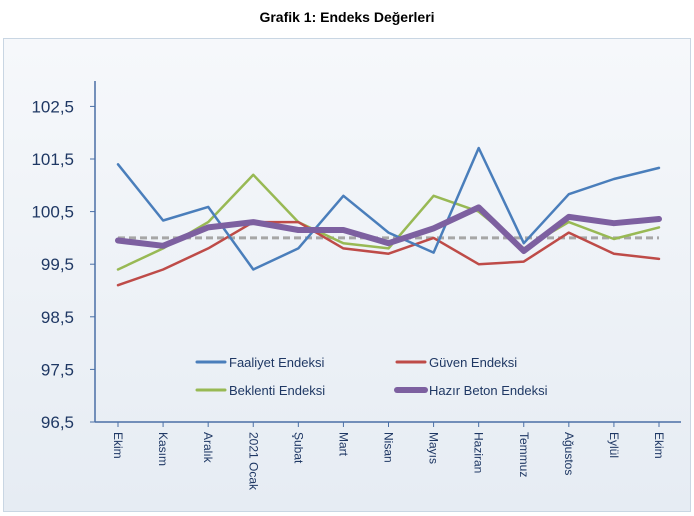  What do you see at coordinates (389, 447) in the screenshot?
I see `x-tick-label: Nisan` at bounding box center [389, 447].